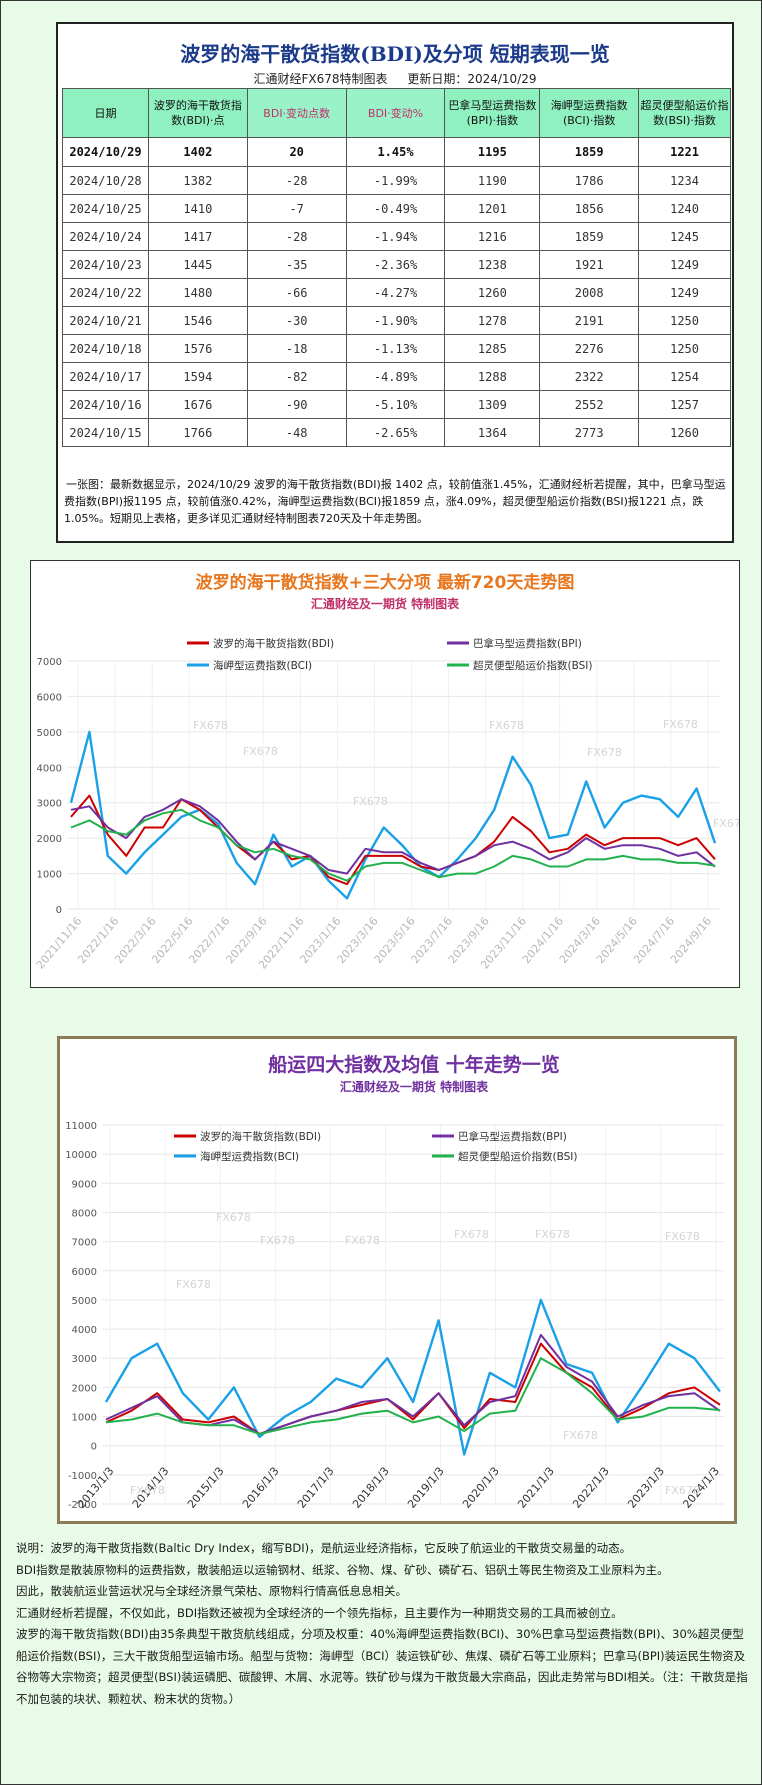 The height and width of the screenshot is (1785, 762). What do you see at coordinates (197, 264) in the screenshot?
I see `table-cell: 1445` at bounding box center [197, 264].